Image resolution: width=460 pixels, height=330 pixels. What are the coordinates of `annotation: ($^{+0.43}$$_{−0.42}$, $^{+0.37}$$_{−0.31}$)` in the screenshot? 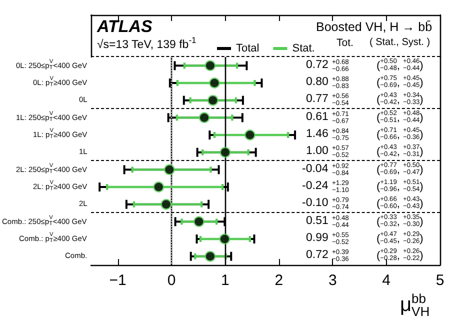 It's located at (400, 152).